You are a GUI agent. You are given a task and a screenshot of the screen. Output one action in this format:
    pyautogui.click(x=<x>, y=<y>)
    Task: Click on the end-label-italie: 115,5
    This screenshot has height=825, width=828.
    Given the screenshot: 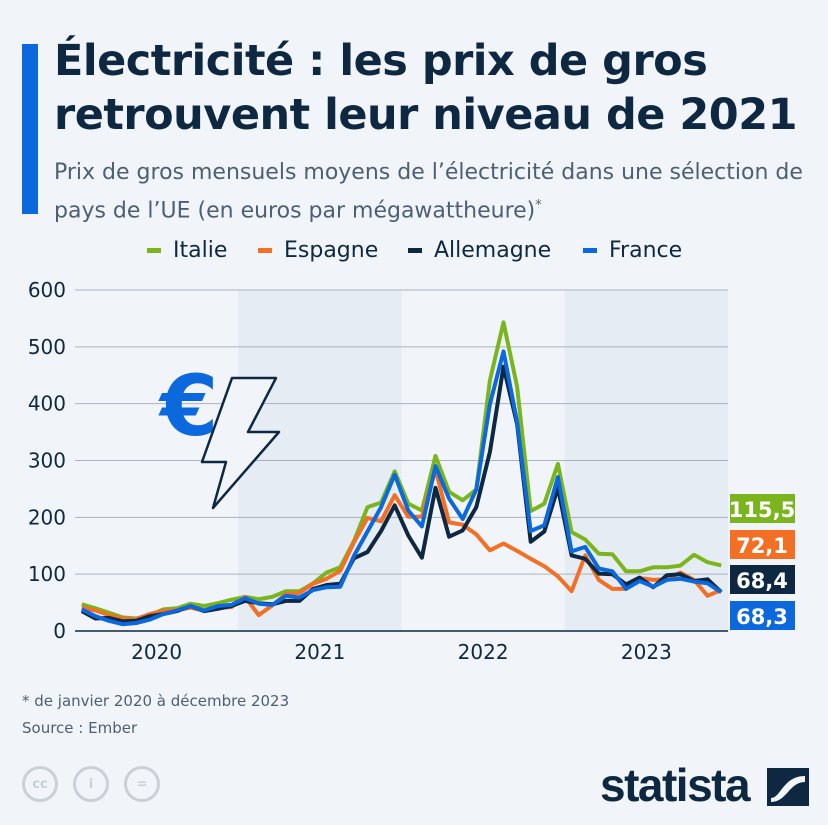 What is the action you would take?
    pyautogui.click(x=762, y=510)
    